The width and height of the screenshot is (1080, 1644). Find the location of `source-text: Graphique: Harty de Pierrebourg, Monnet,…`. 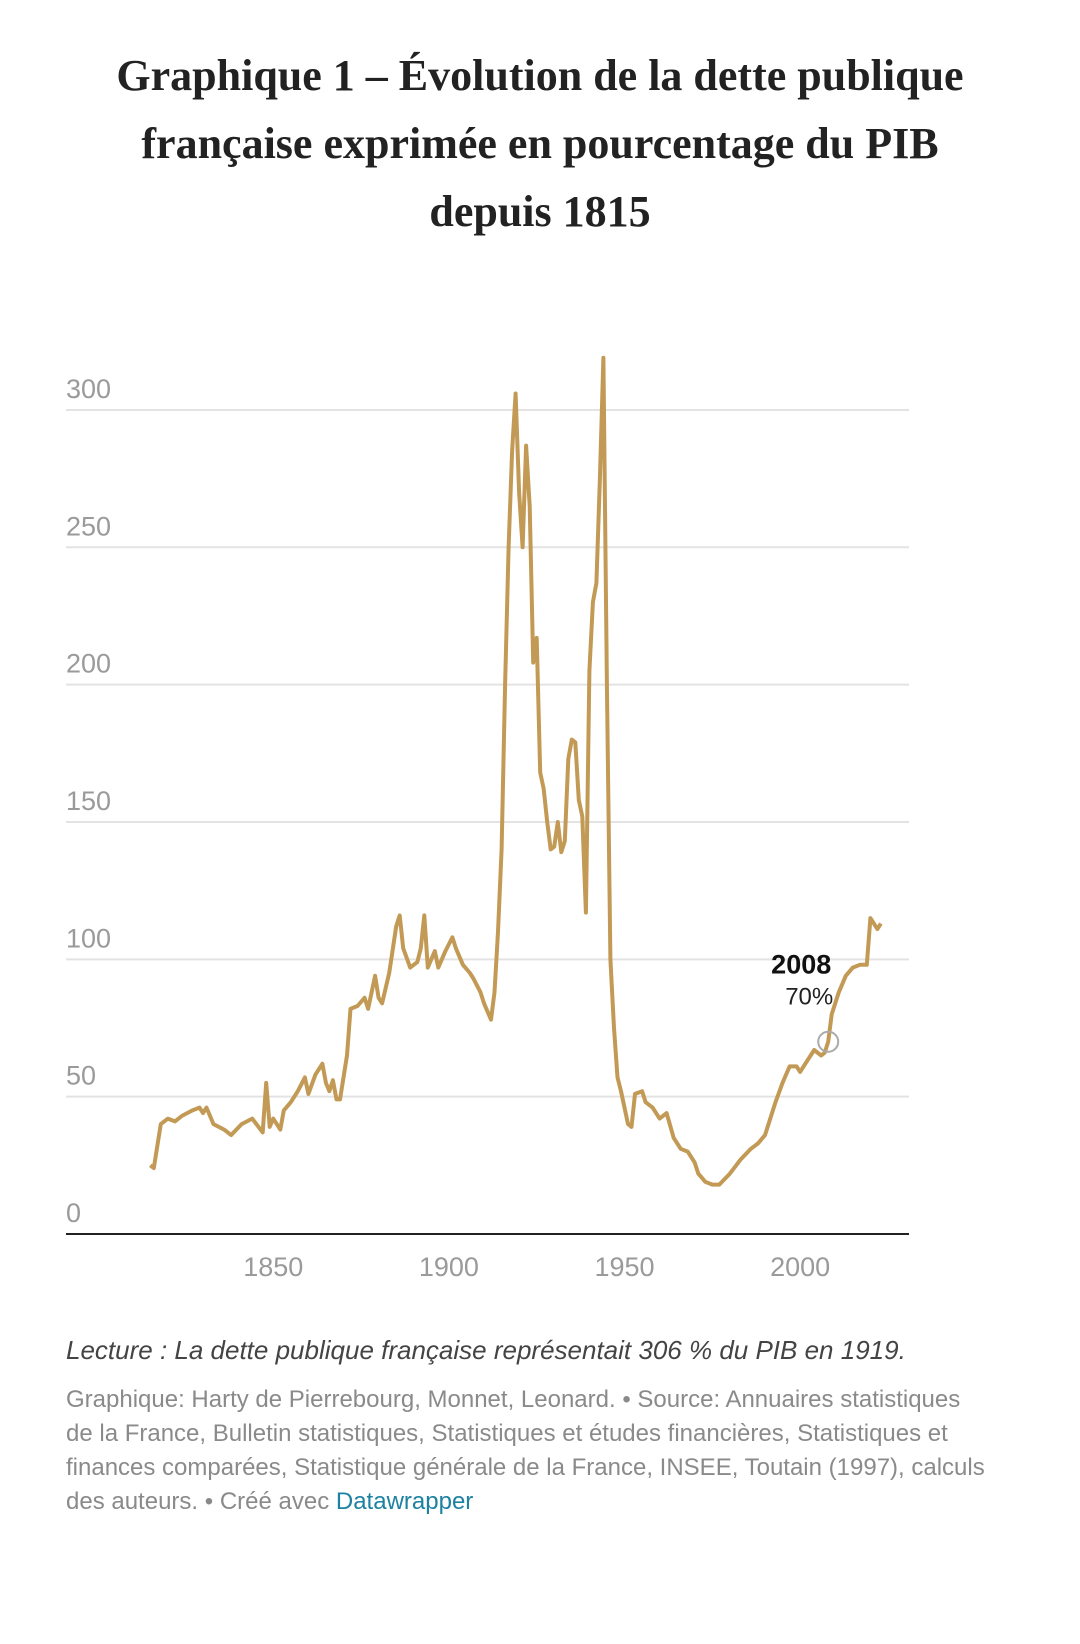

source-text: Graphique: Harty de Pierrebourg, Monnet,… is located at coordinates (525, 1450).